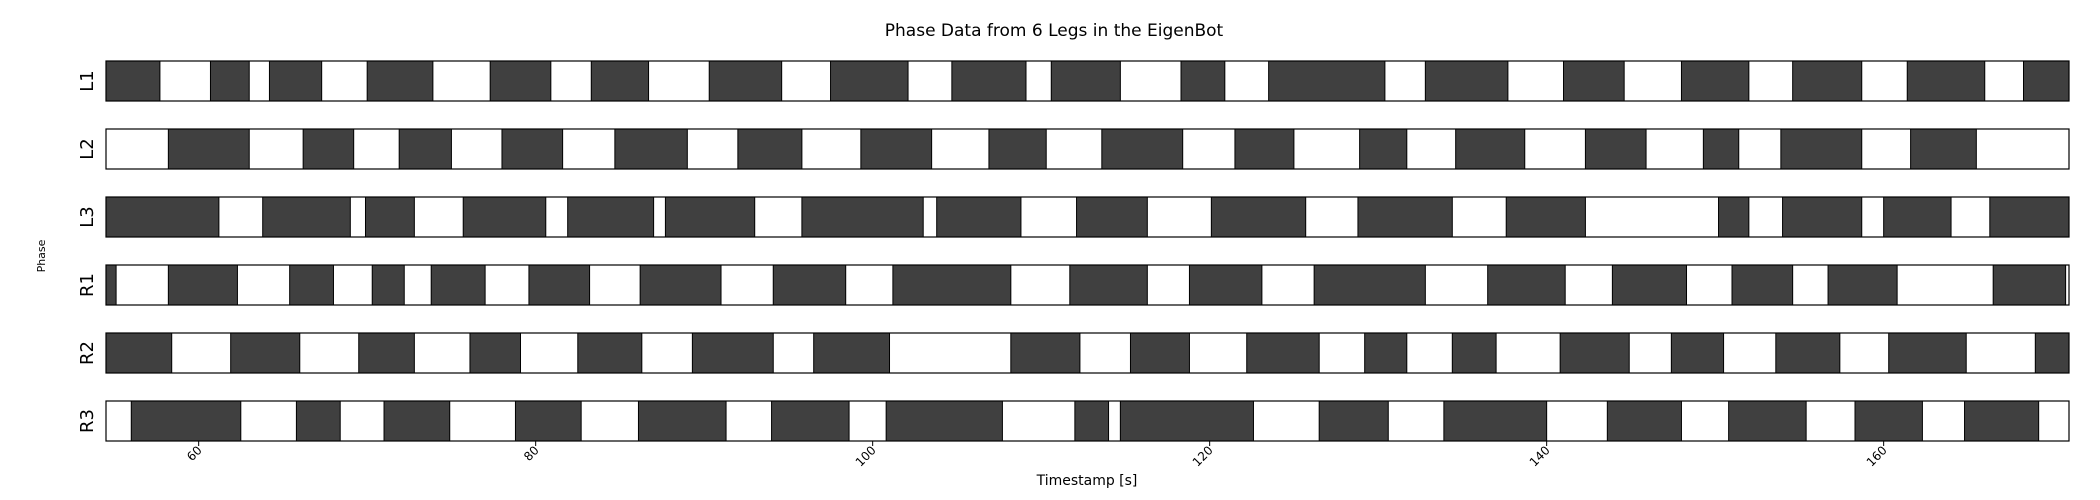 This screenshot has height=500, width=2100. Describe the element at coordinates (194, 453) in the screenshot. I see `x-tick-label: 60` at that location.